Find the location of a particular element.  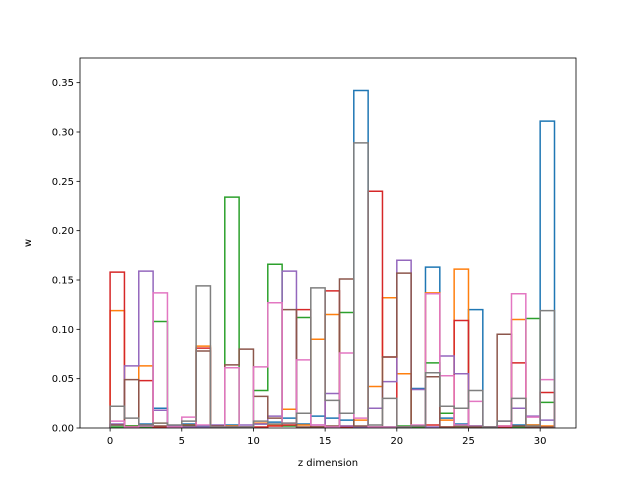

x-tick-label: 15 is located at coordinates (325, 441).